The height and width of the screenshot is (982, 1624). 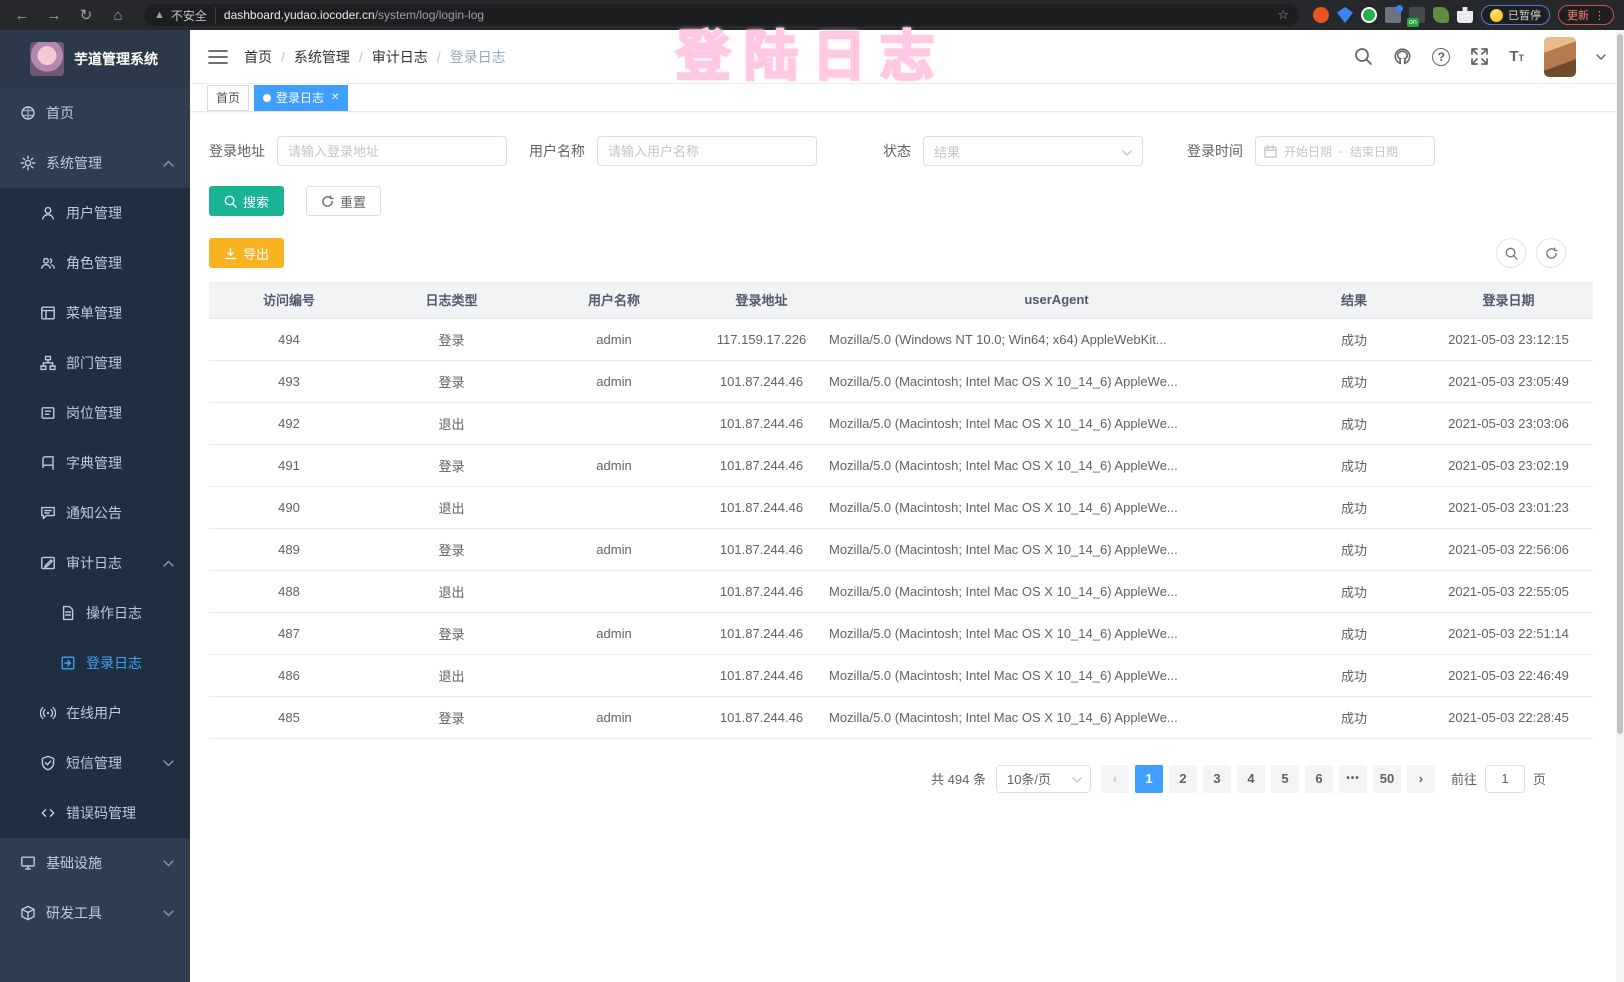 What do you see at coordinates (48, 413) in the screenshot?
I see `post-badge-icon` at bounding box center [48, 413].